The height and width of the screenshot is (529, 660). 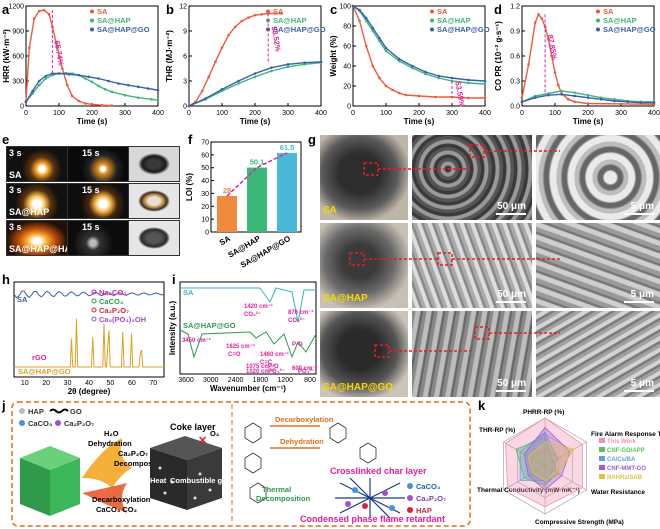 I want to click on x-tick-label: 3600, so click(x=186, y=380).